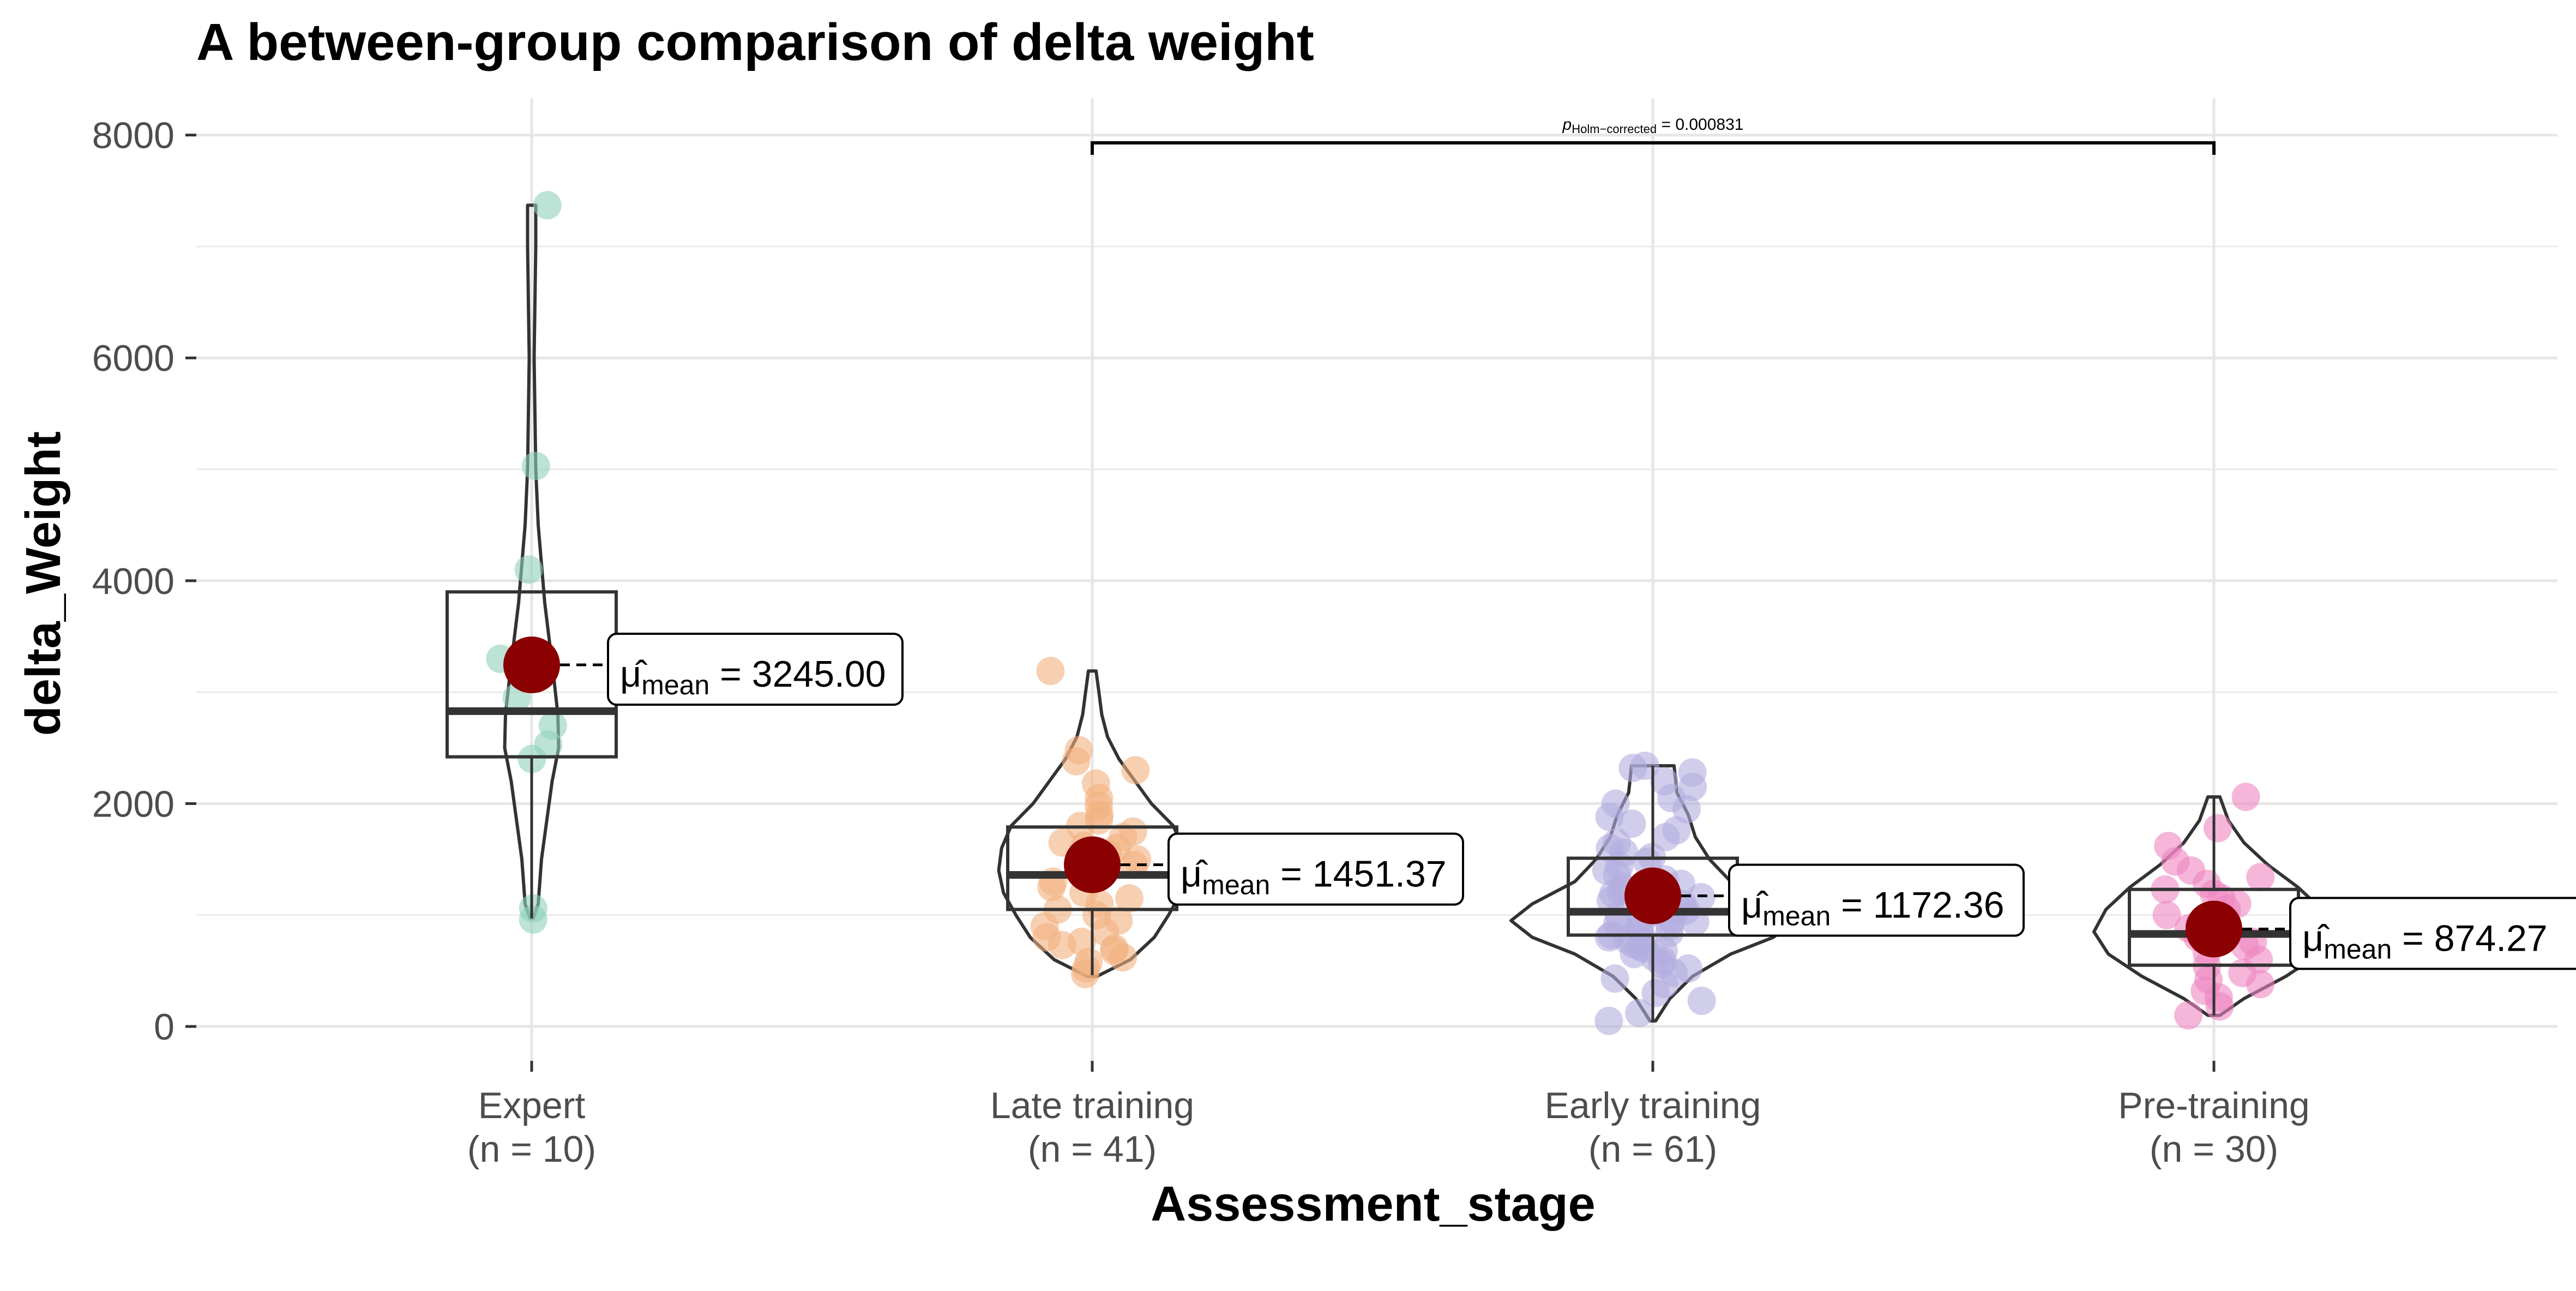 This screenshot has height=1291, width=2576. I want to click on x-tick-count: (n = 61), so click(1652, 1149).